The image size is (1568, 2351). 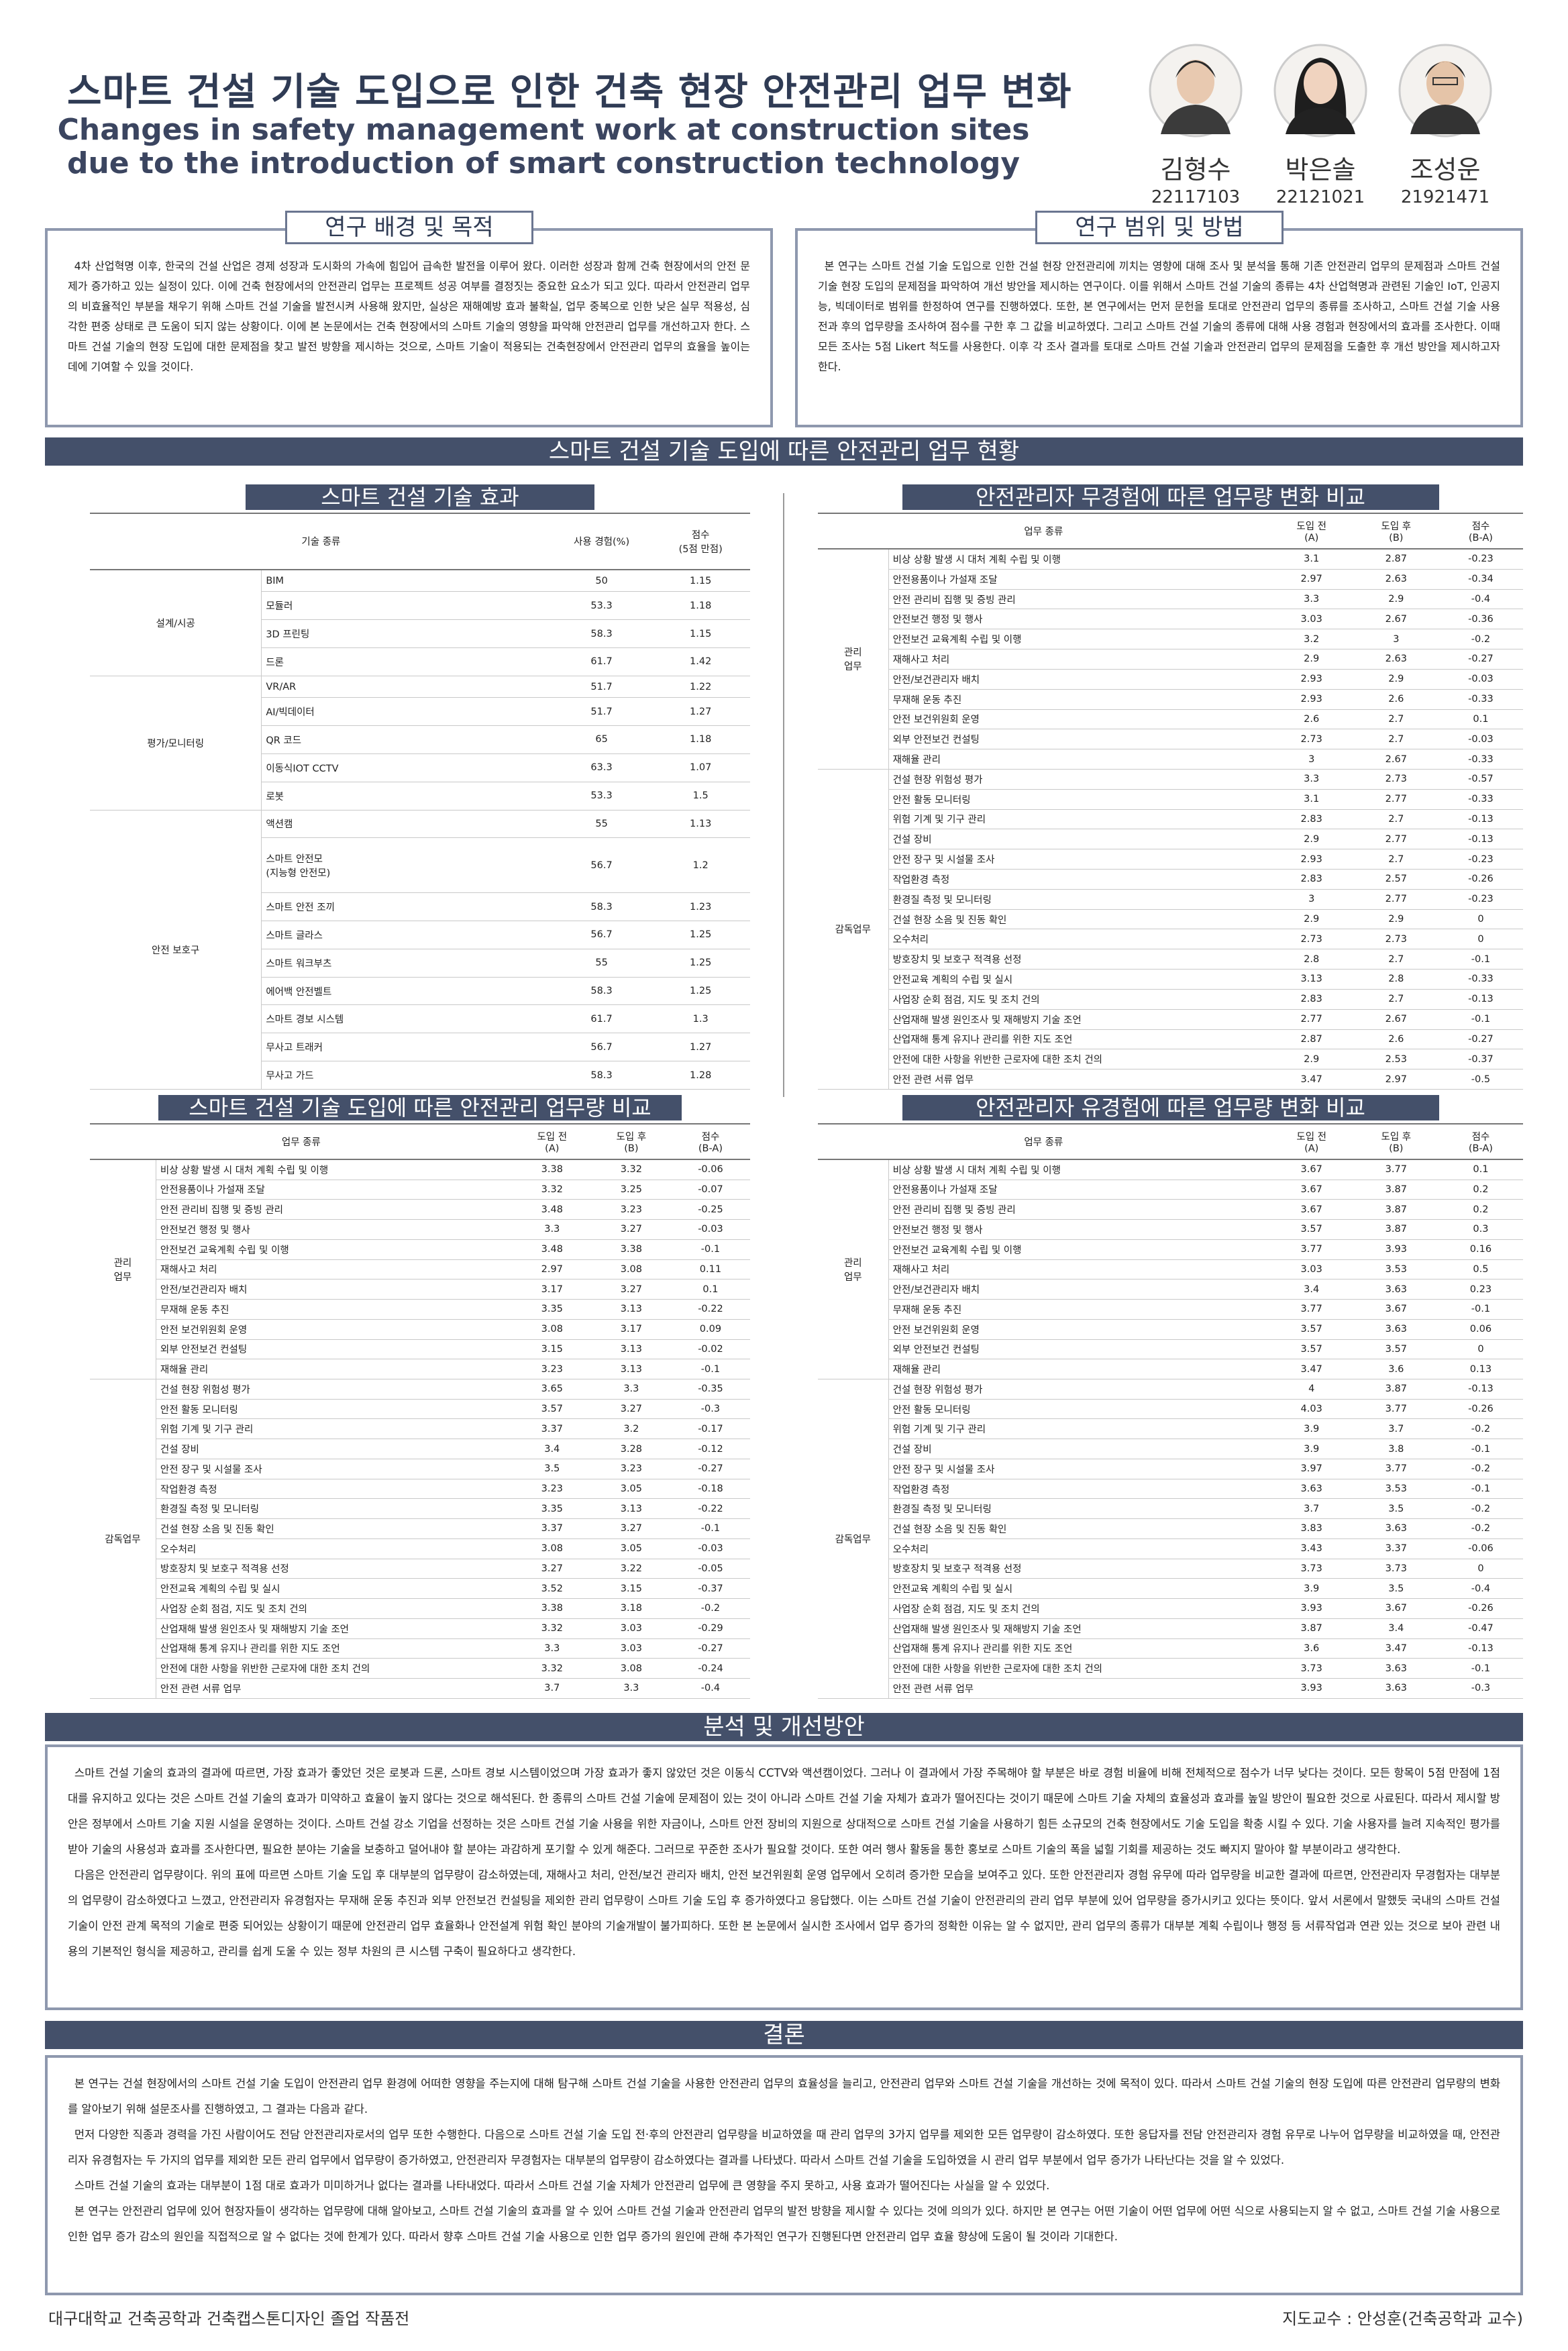 I want to click on cell: 3.08, so click(x=631, y=1668).